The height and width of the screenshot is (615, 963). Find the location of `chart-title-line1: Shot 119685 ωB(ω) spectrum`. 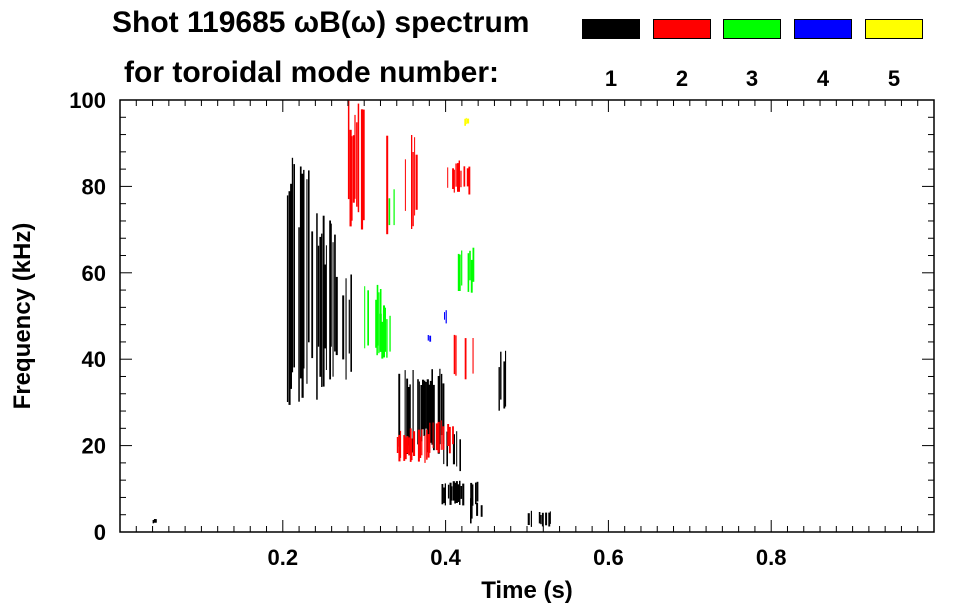

chart-title-line1: Shot 119685 ωB(ω) spectrum is located at coordinates (321, 22).